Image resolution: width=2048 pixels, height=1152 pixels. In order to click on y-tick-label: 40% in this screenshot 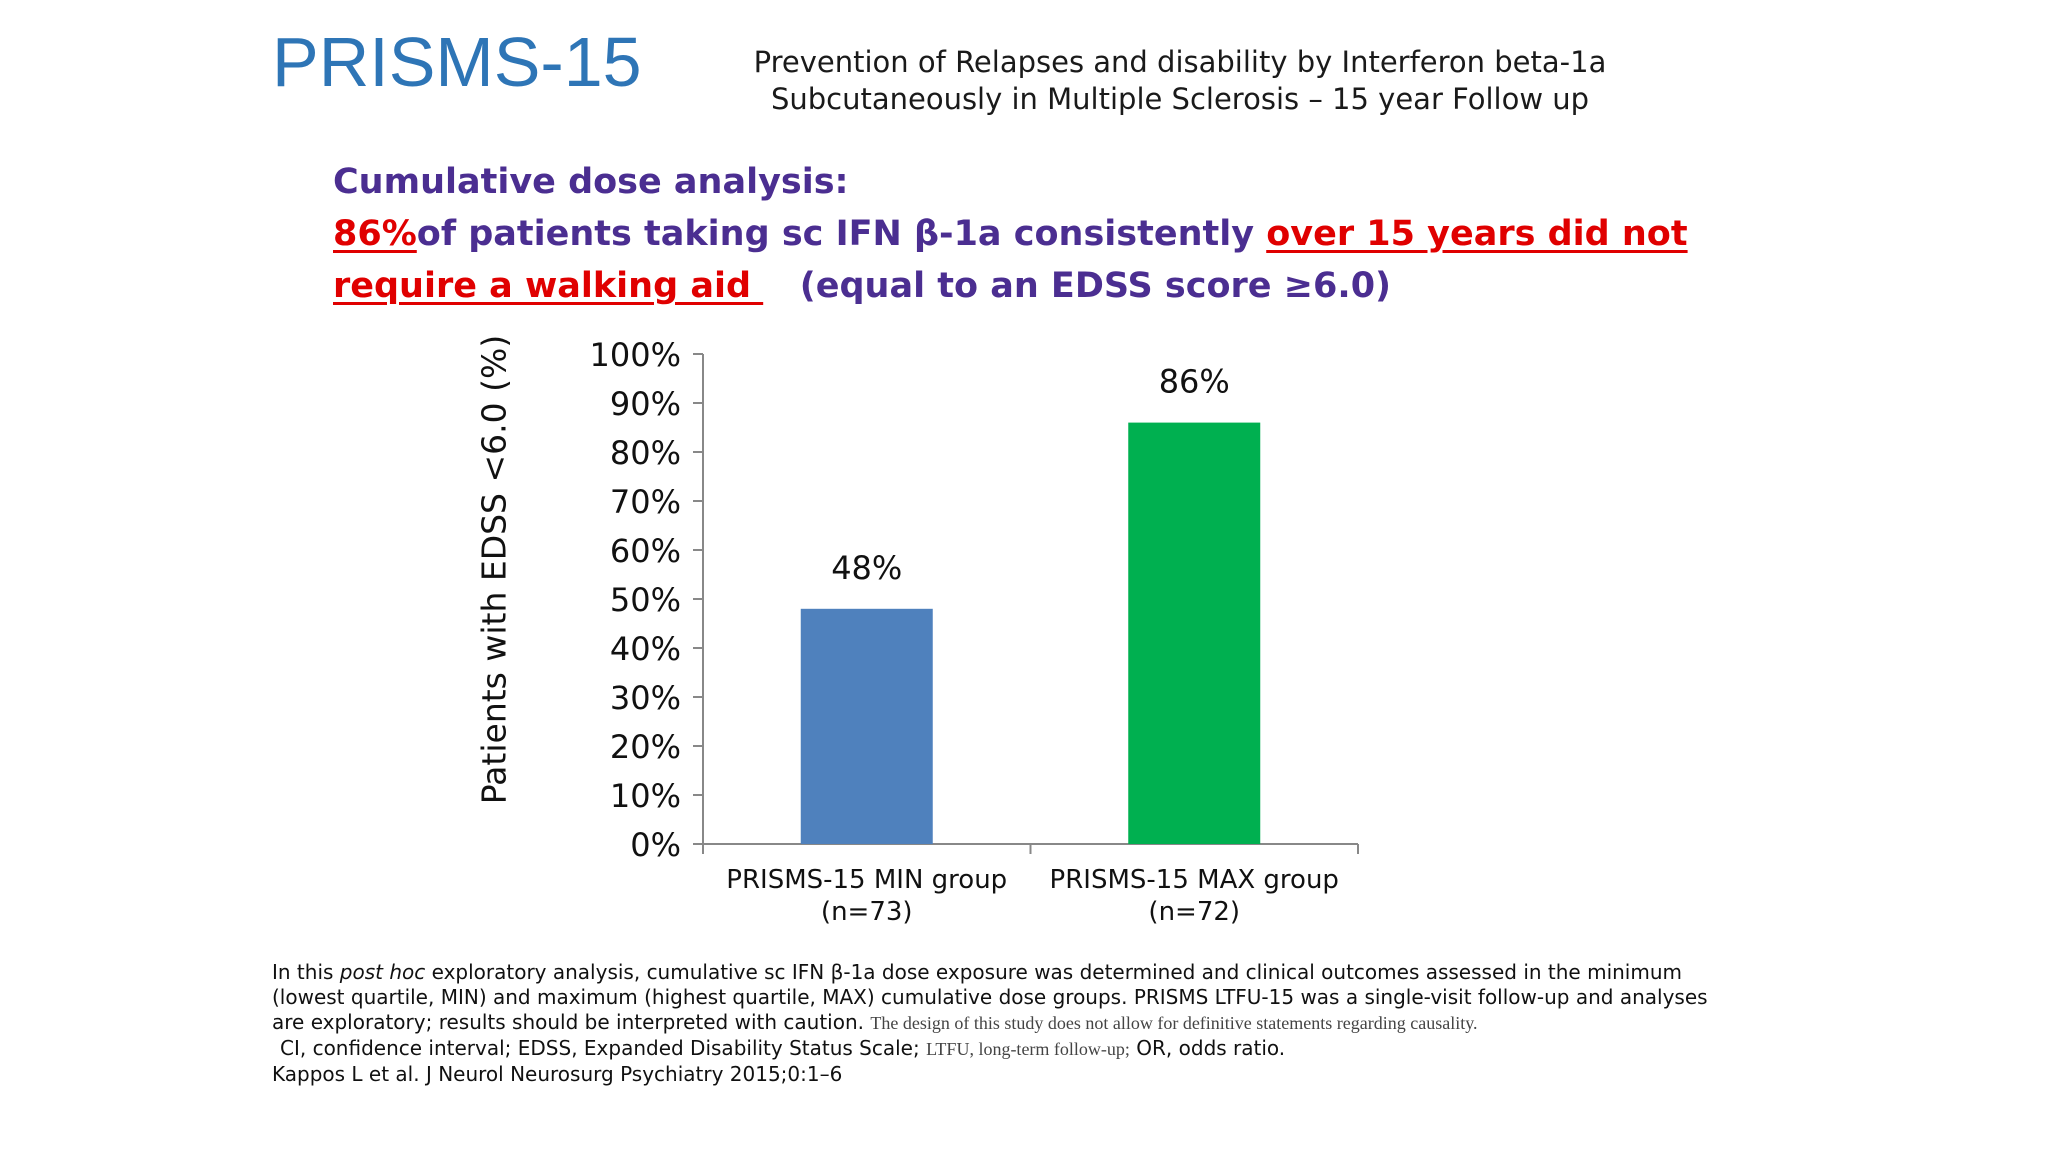, I will do `click(645, 649)`.